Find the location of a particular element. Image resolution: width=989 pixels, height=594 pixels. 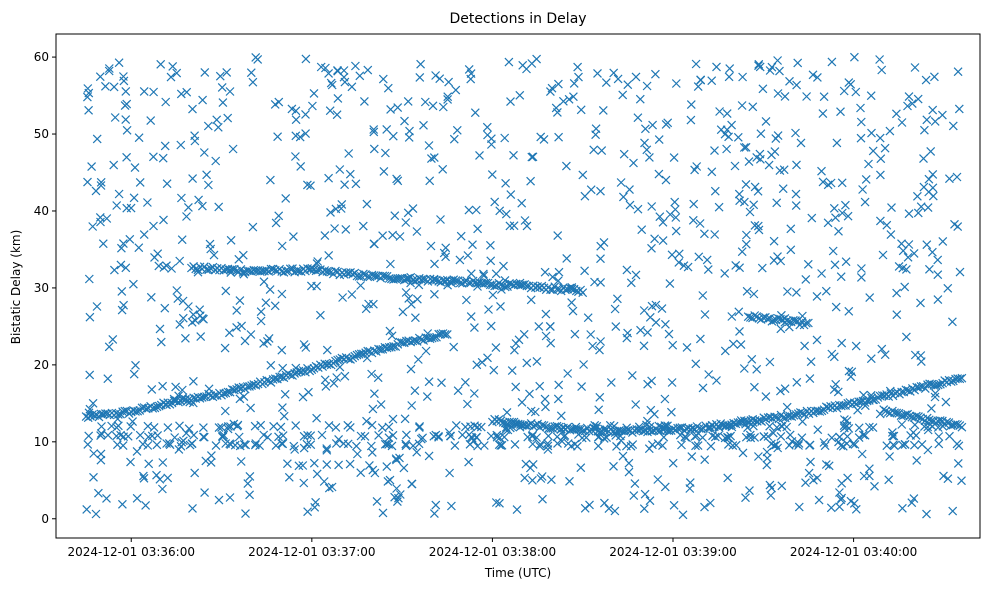

y-tick-label: 10 is located at coordinates (41, 442).